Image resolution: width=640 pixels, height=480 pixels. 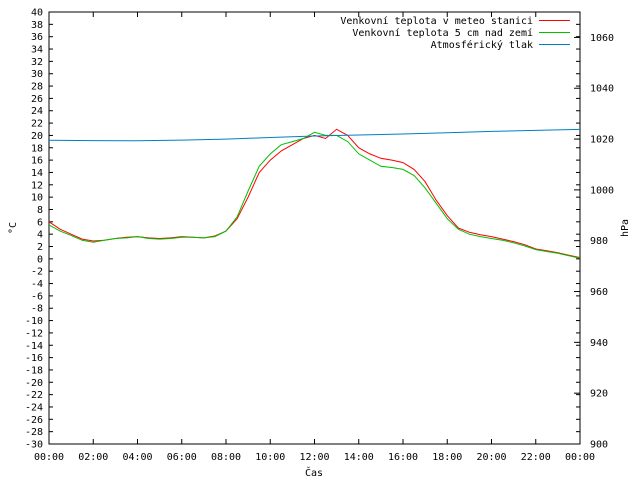 What do you see at coordinates (37, 62) in the screenshot?
I see `y-tick-label-left: 32` at bounding box center [37, 62].